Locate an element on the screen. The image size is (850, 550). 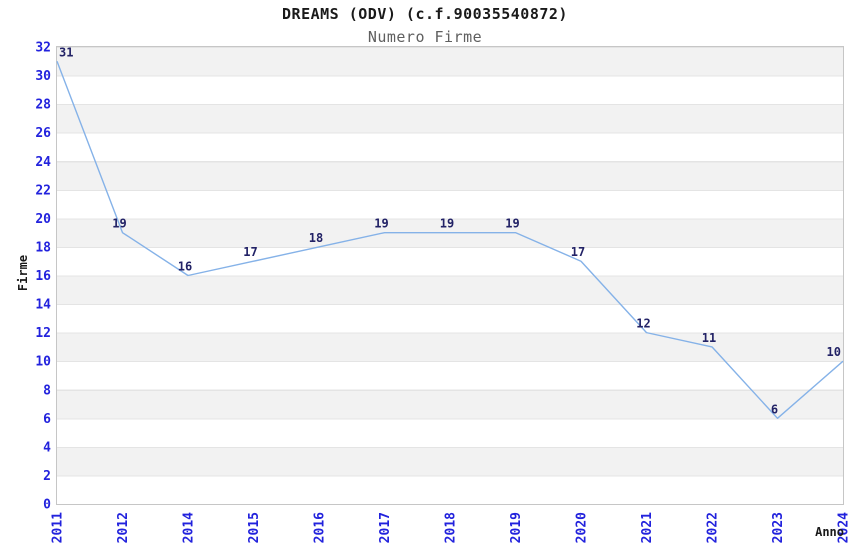
y-tick-label: 4 is located at coordinates (47, 447).